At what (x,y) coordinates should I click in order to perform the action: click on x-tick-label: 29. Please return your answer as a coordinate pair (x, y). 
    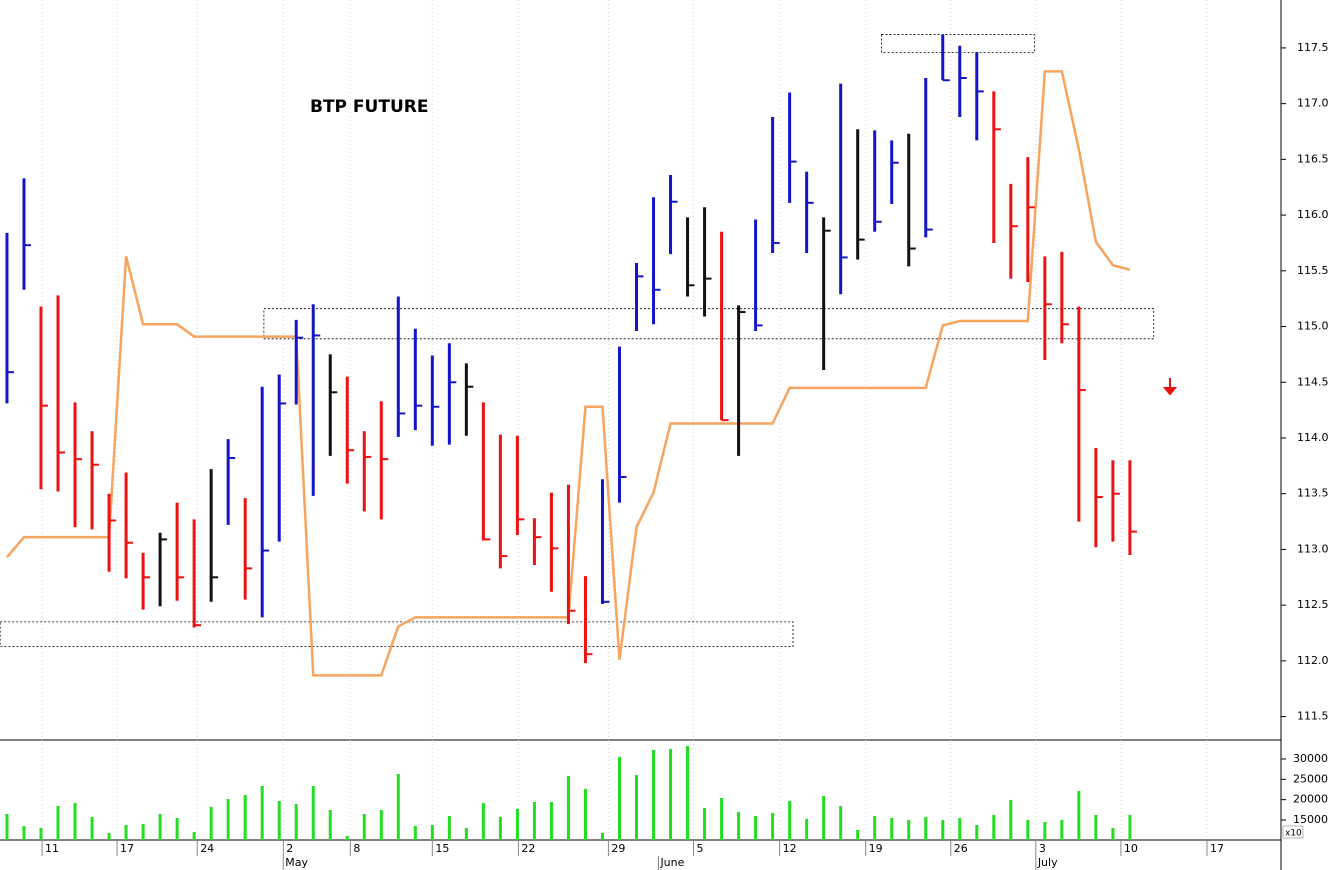
    Looking at the image, I should click on (618, 848).